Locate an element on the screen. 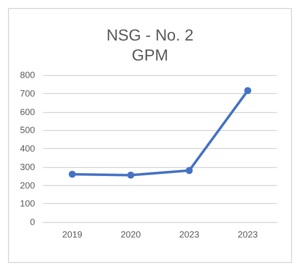  y-tick-label: 500 is located at coordinates (27, 130).